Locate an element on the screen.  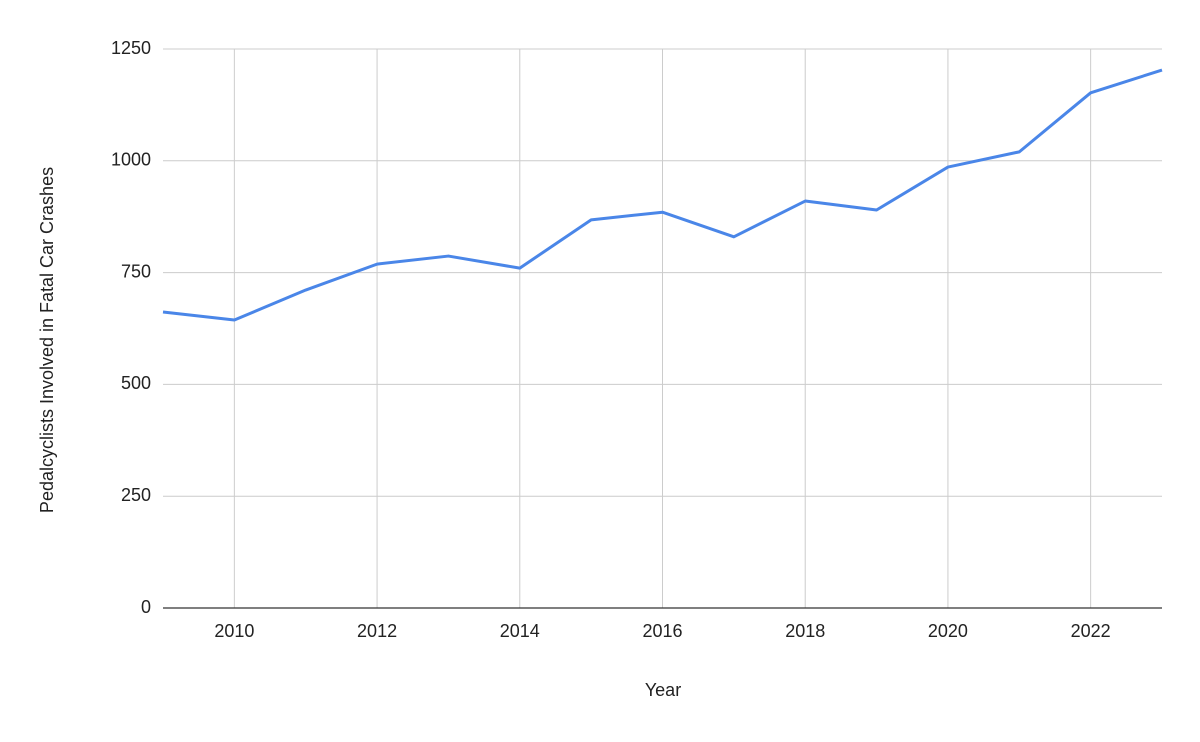
x-tick-label: 2012 is located at coordinates (377, 631).